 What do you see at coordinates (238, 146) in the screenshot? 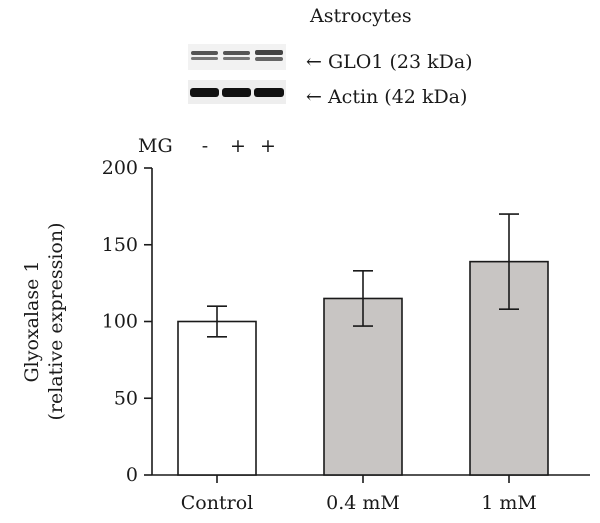
I see `treatment-mark-2: +` at bounding box center [238, 146].